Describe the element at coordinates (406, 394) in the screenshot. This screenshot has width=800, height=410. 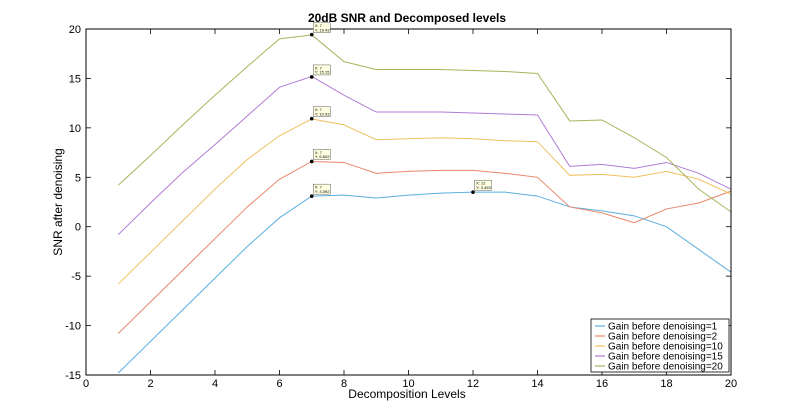
I see `x-axis-label: Decomposition Levels` at that location.